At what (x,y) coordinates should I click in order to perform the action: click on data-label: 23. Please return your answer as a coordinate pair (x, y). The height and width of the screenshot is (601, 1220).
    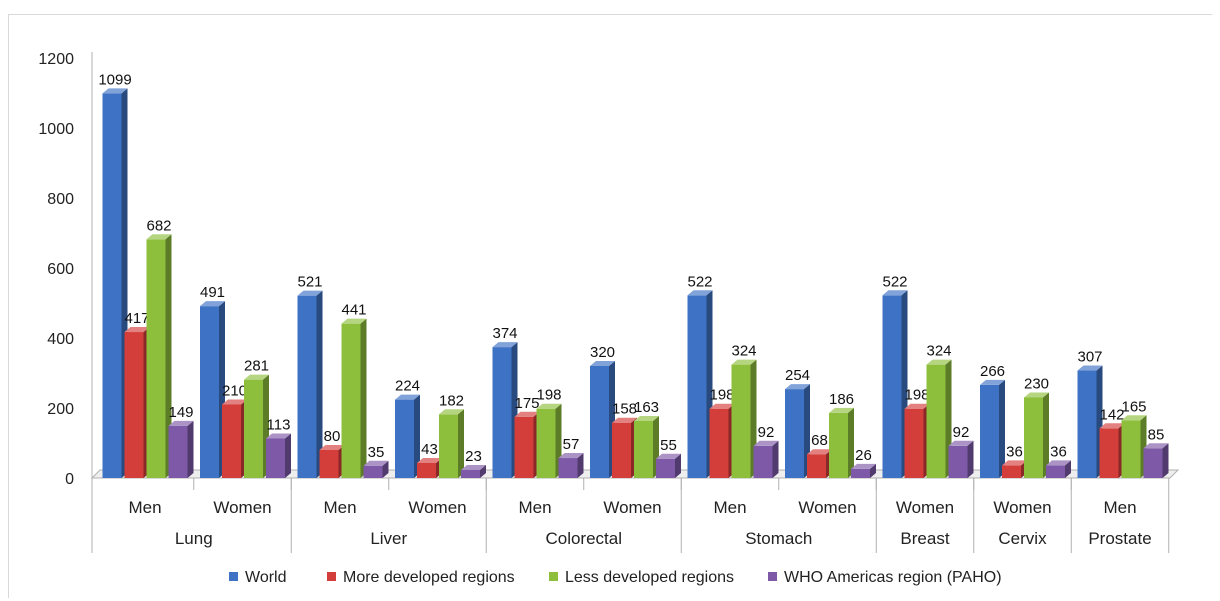
    Looking at the image, I should click on (473, 456).